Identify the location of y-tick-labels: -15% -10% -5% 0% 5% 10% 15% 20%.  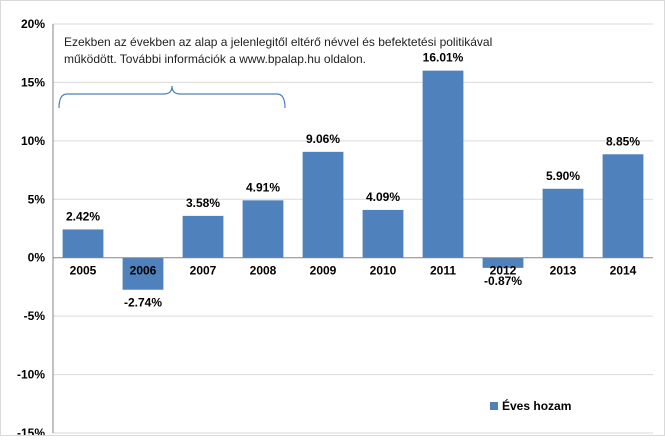
(31, 228).